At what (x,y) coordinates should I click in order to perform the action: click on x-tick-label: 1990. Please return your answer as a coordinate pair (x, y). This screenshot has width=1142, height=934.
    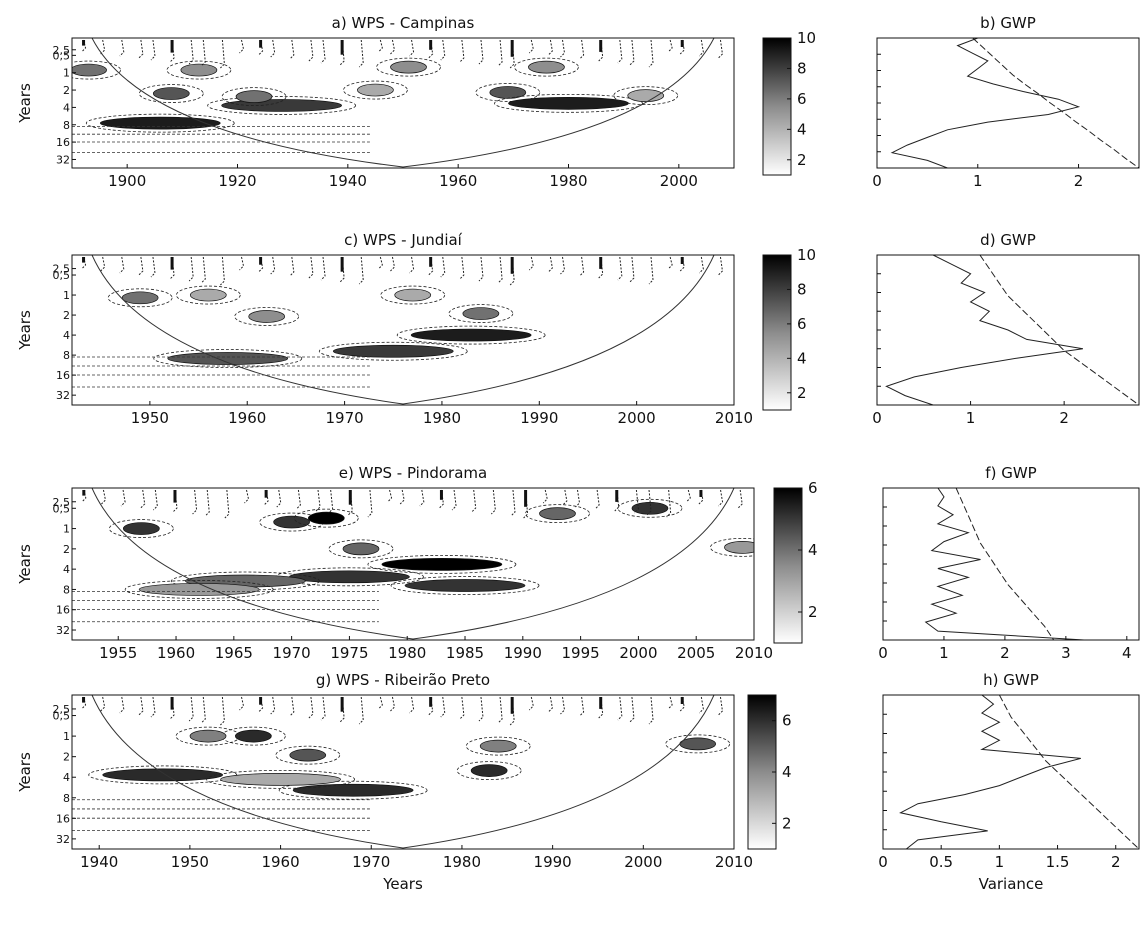
    Looking at the image, I should click on (523, 653).